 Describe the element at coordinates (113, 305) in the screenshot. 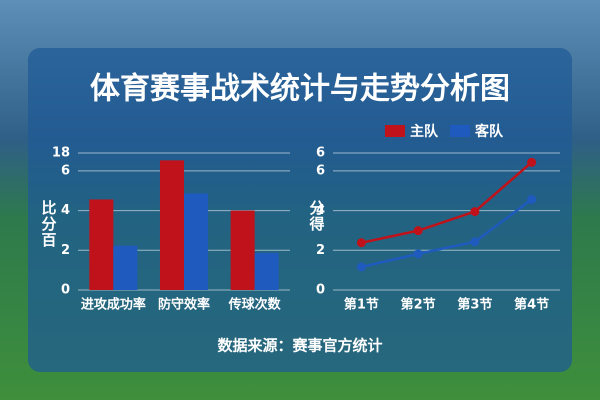

I see `x-tick-label: 进攻成功率` at that location.